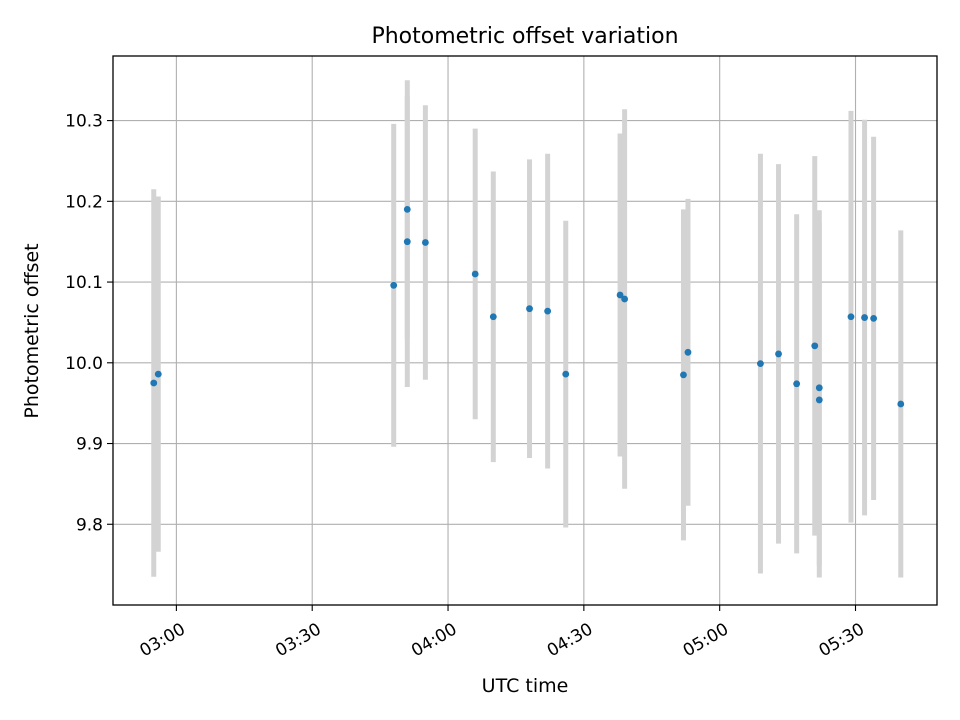 This screenshot has width=960, height=720. I want to click on y-axis-label: Photometric offset, so click(32, 330).